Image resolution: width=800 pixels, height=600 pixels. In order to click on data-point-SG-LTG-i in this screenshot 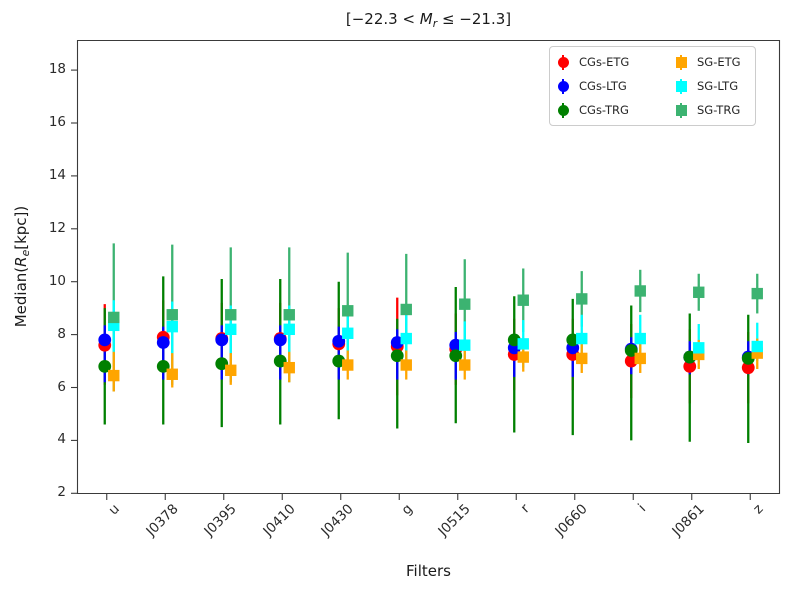, I will do `click(640, 338)`.